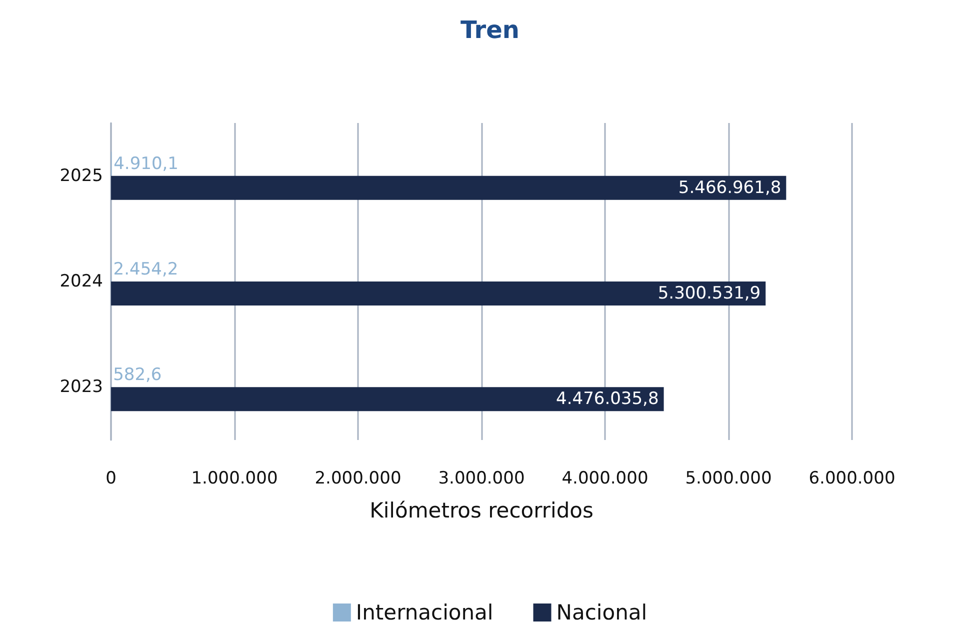 The width and height of the screenshot is (980, 638). What do you see at coordinates (482, 510) in the screenshot?
I see `x-axis-title: Kilómetros recorridos` at bounding box center [482, 510].